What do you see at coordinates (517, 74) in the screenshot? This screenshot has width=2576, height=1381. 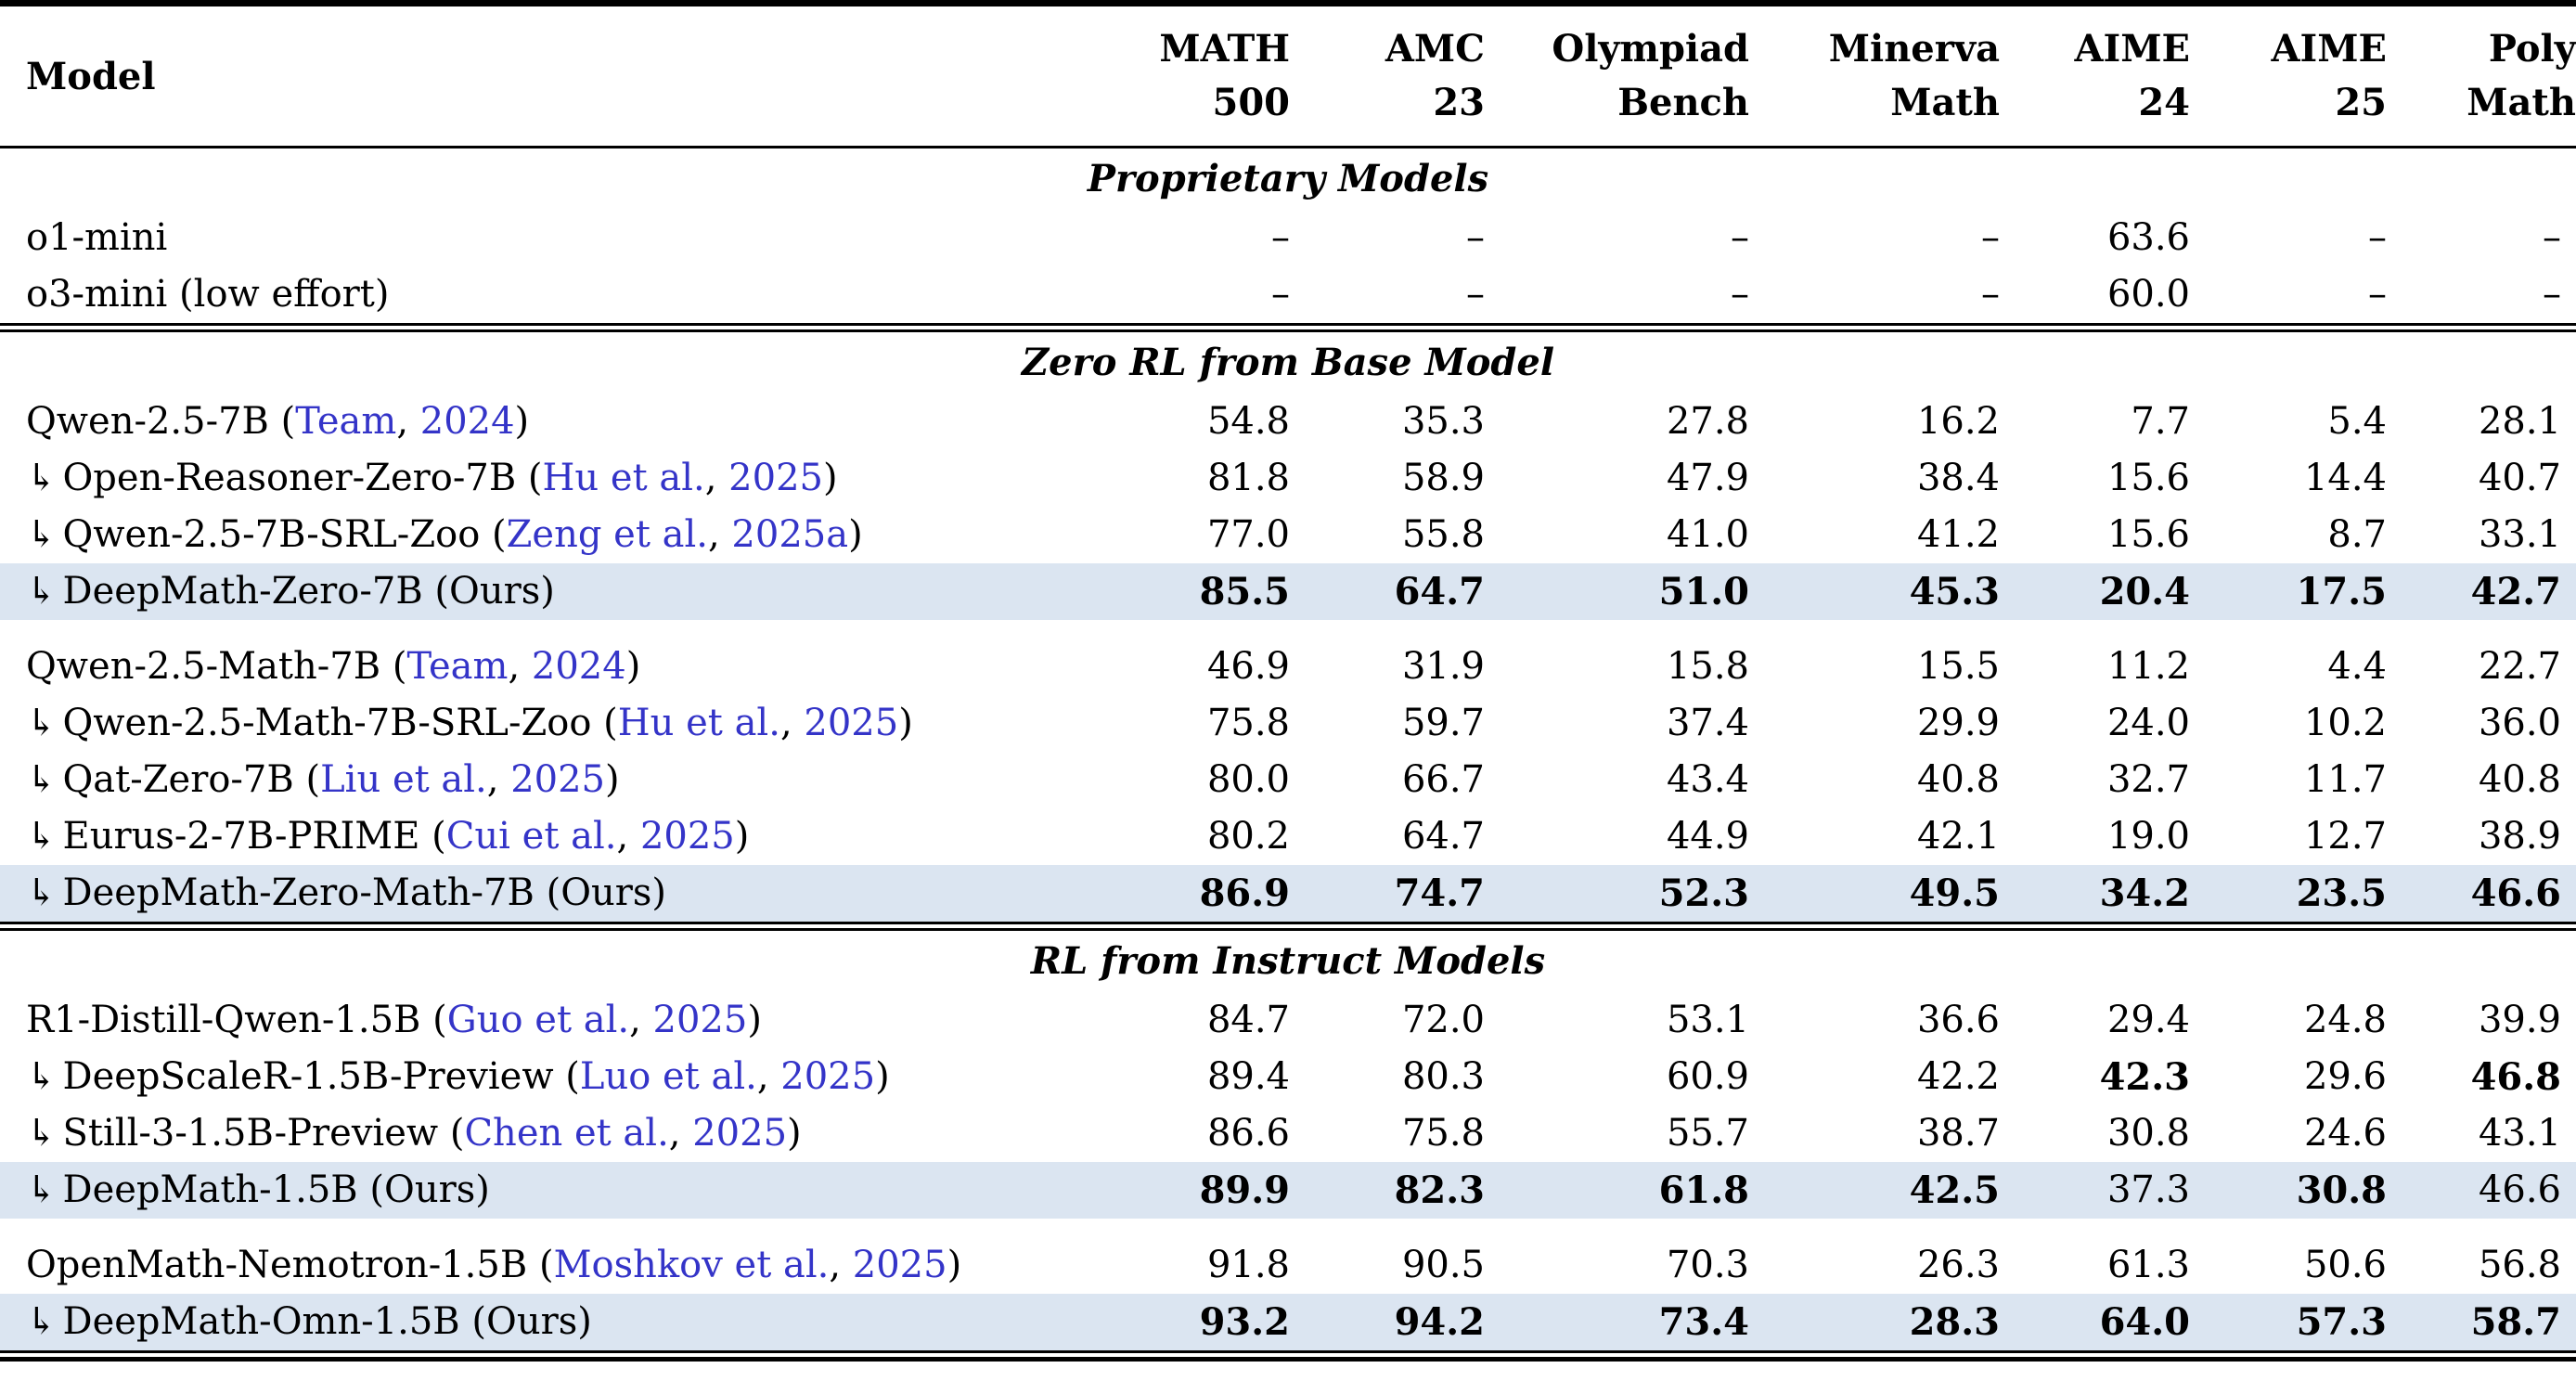 I see `col-header-model: Model` at bounding box center [517, 74].